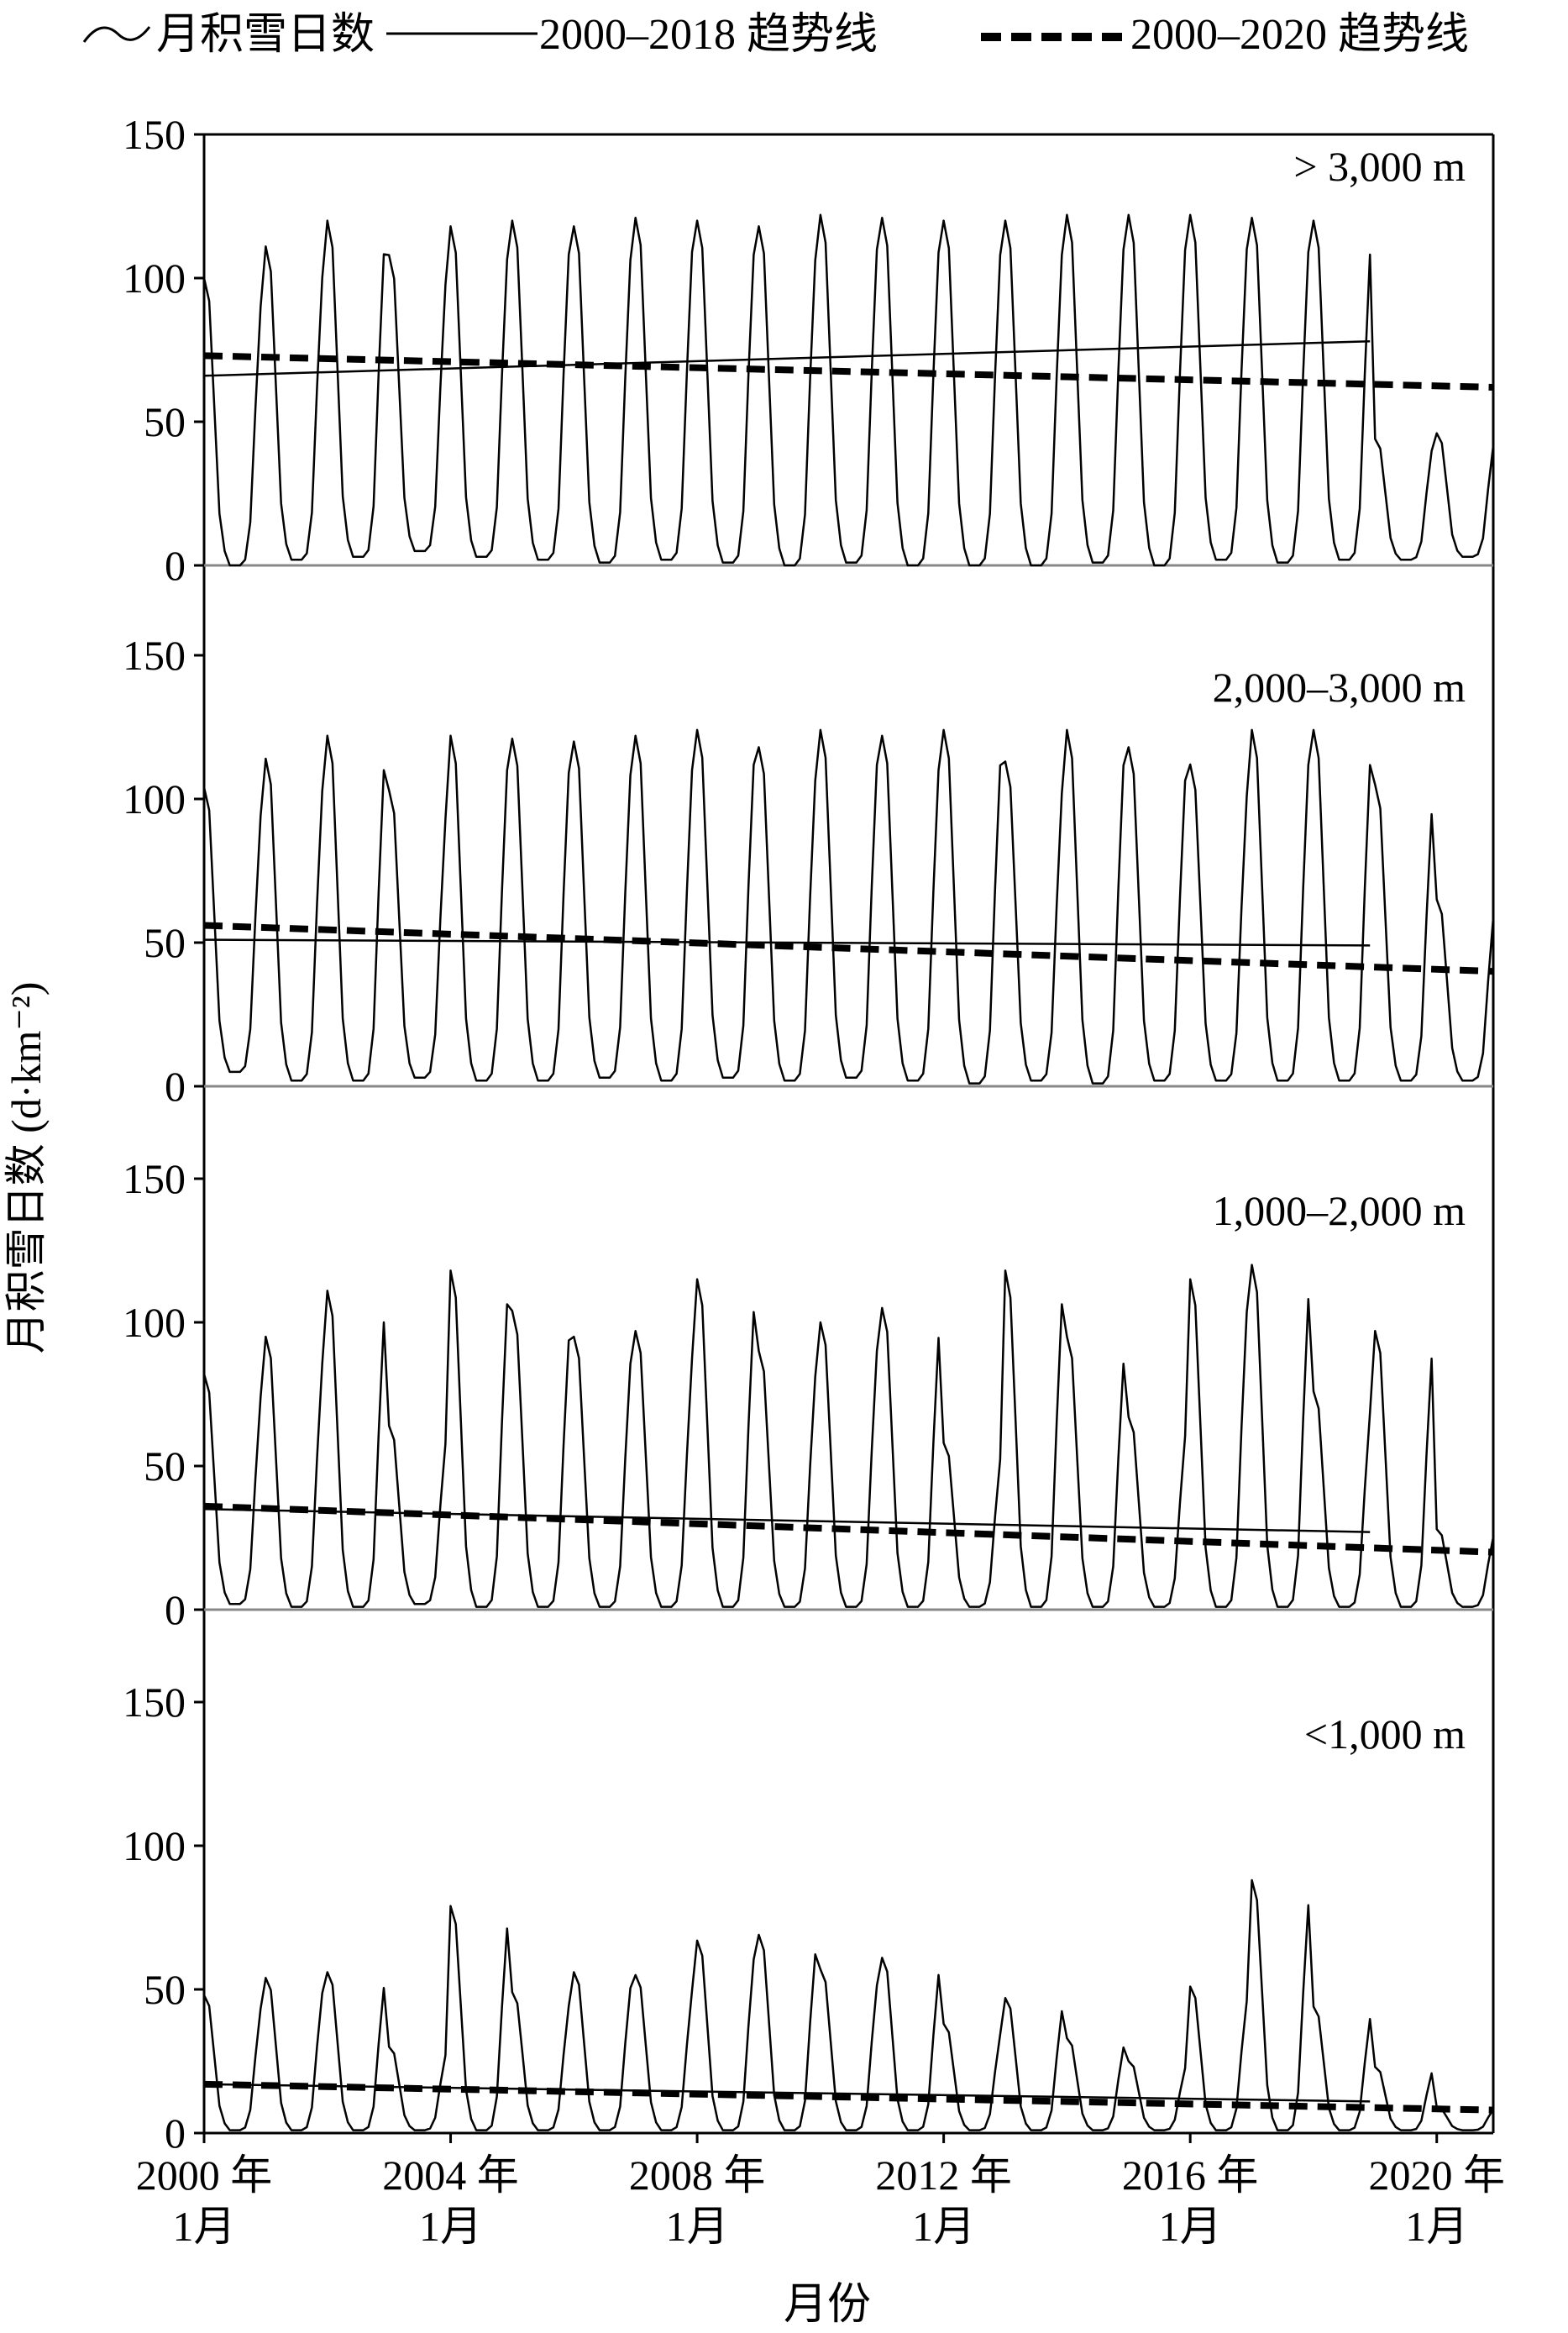 The image size is (1568, 2333). What do you see at coordinates (1339, 1210) in the screenshot?
I see `panel-label: 1,000–2,000 m` at bounding box center [1339, 1210].